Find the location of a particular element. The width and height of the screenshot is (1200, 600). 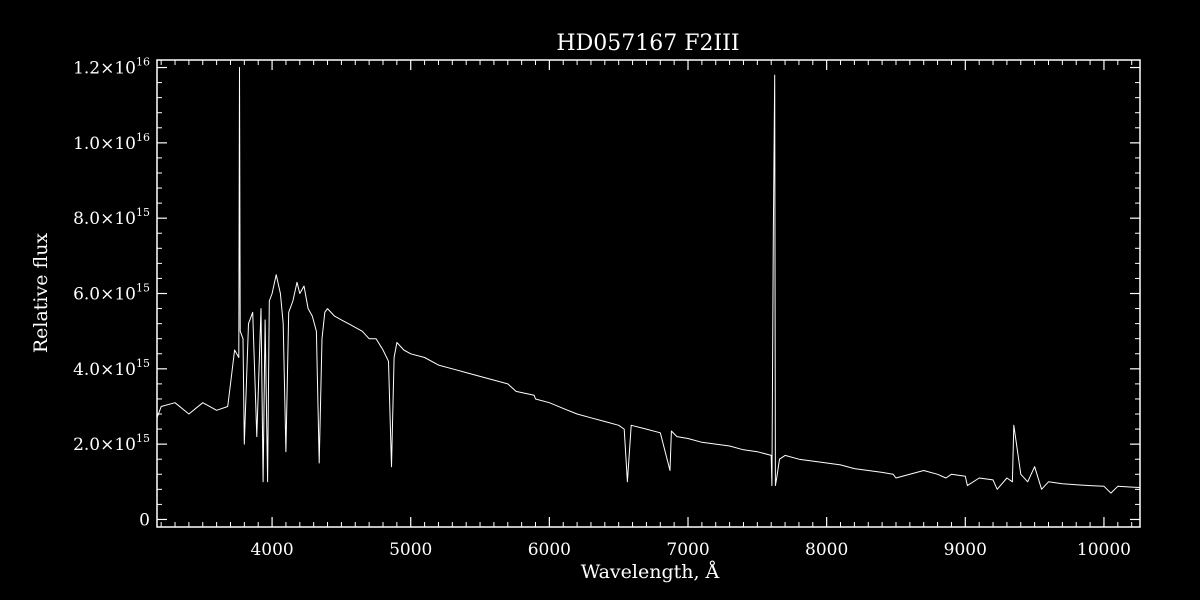

x-tick-labels: 4000 5000 6000 7000 8000 9000 10000 is located at coordinates (690, 550).